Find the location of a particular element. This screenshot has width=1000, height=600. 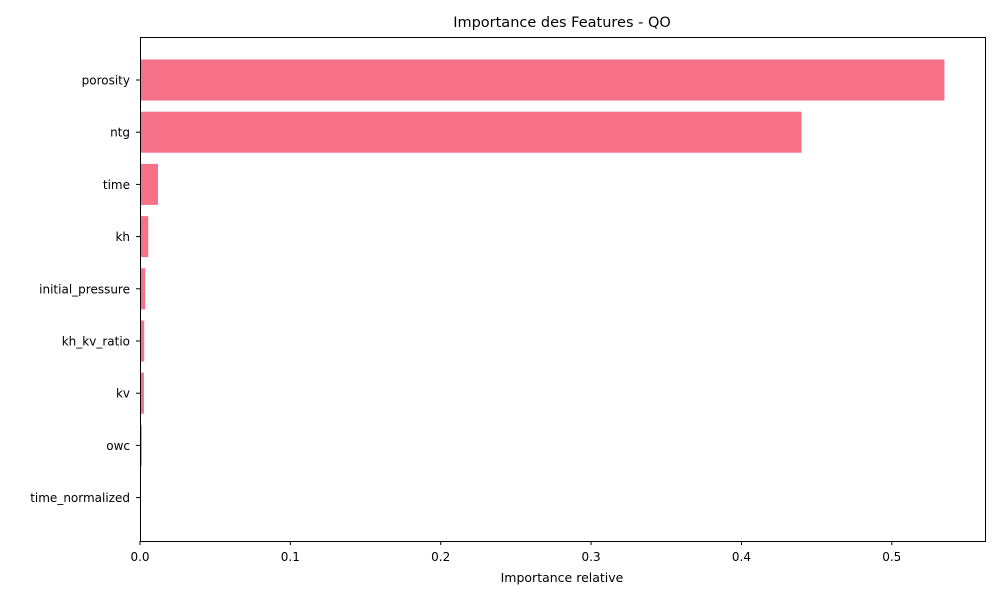

y-tick-label: kh_kv_ratio is located at coordinates (96, 342).